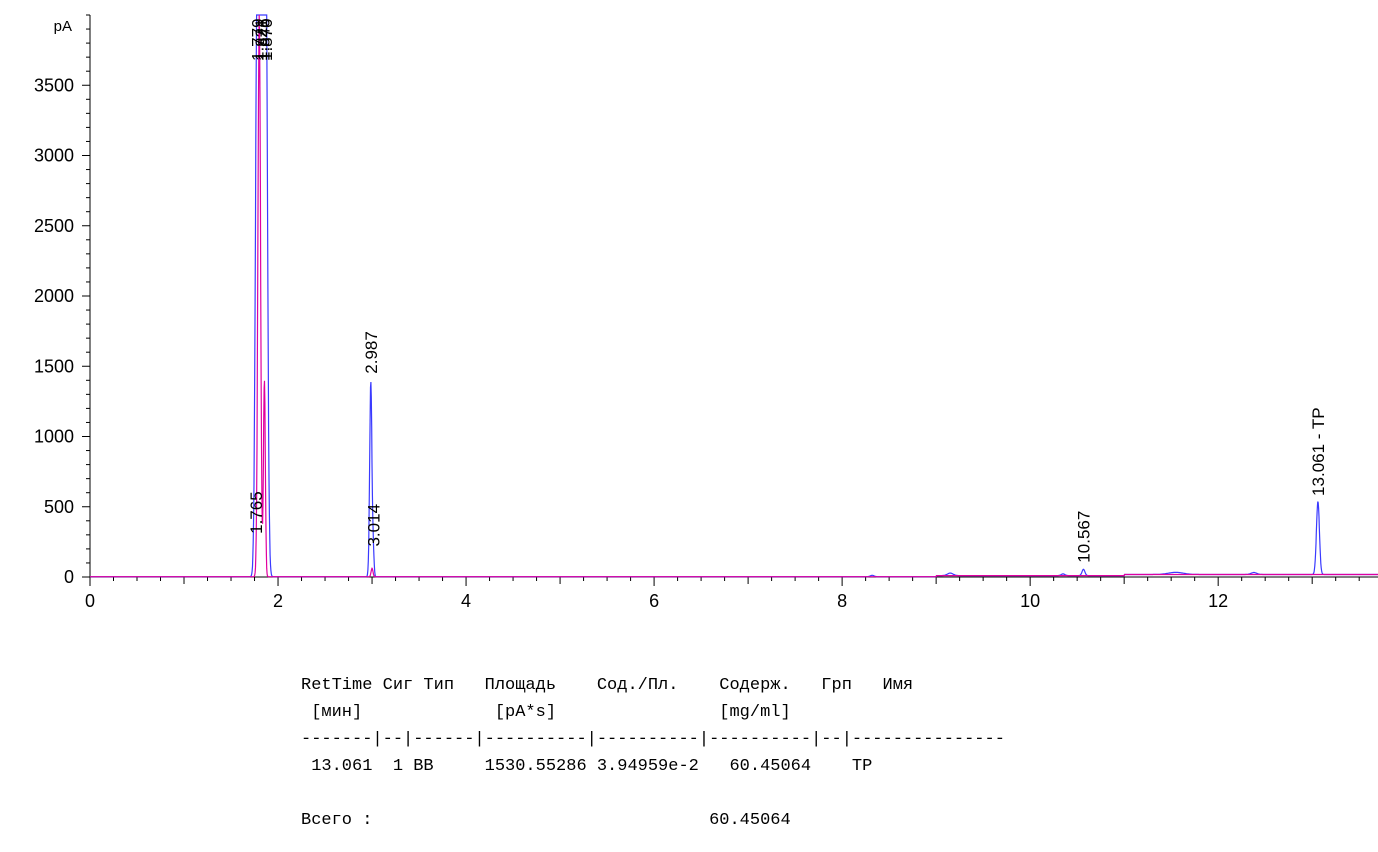  I want to click on x-tick-label: 4, so click(466, 601).